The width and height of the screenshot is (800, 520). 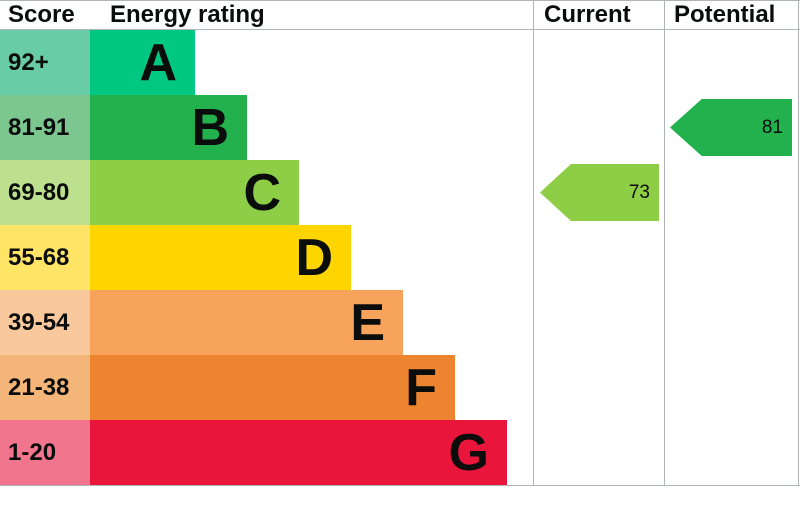 I want to click on band-bar-f: F, so click(x=272, y=387).